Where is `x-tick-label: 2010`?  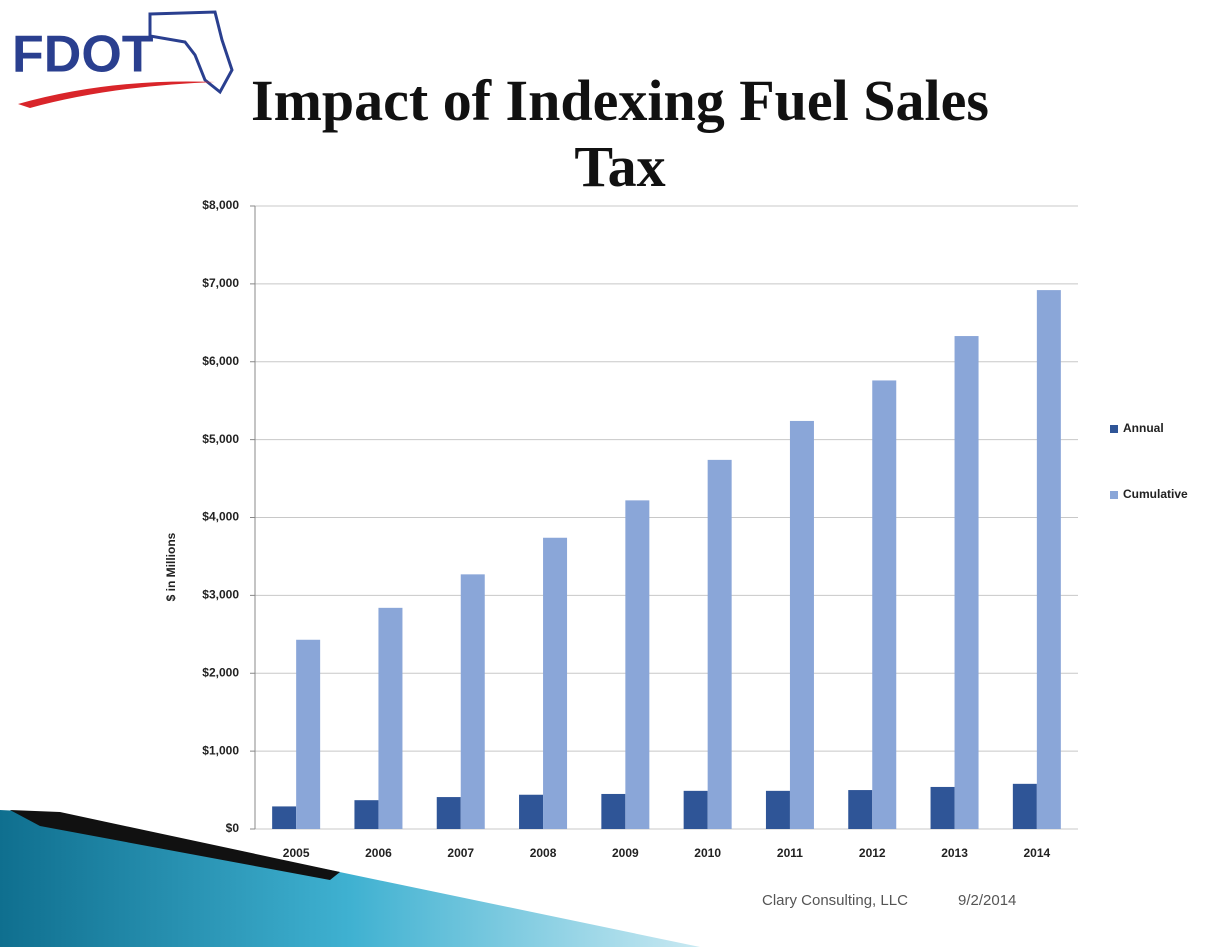 x-tick-label: 2010 is located at coordinates (707, 853).